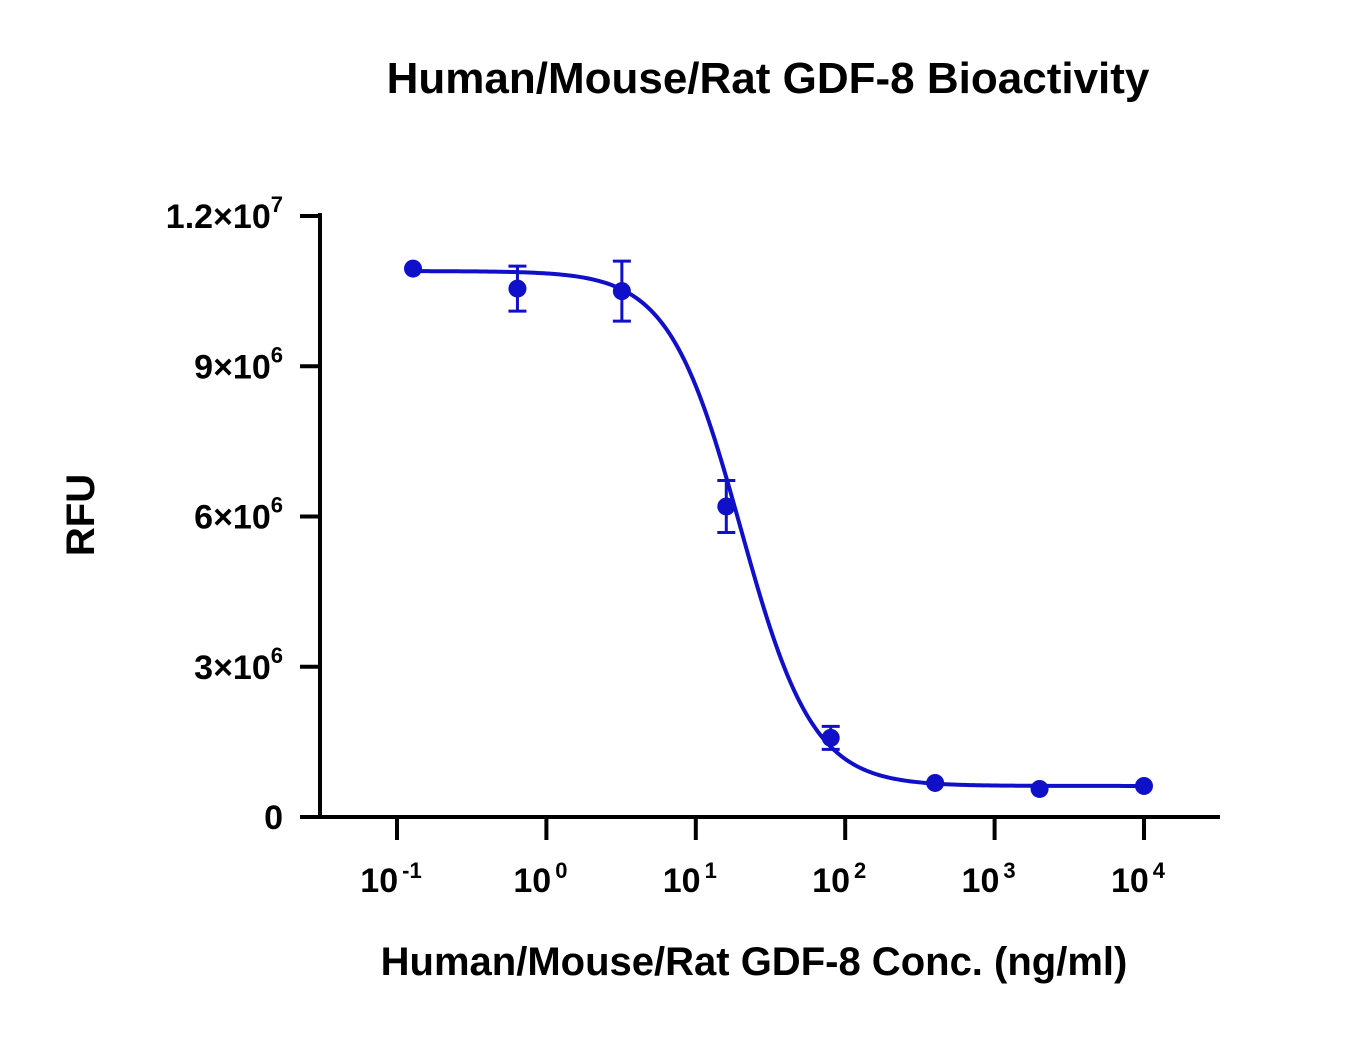 This screenshot has height=1037, width=1350. I want to click on y-tick-label: 3×10⁶, so click(238, 665).